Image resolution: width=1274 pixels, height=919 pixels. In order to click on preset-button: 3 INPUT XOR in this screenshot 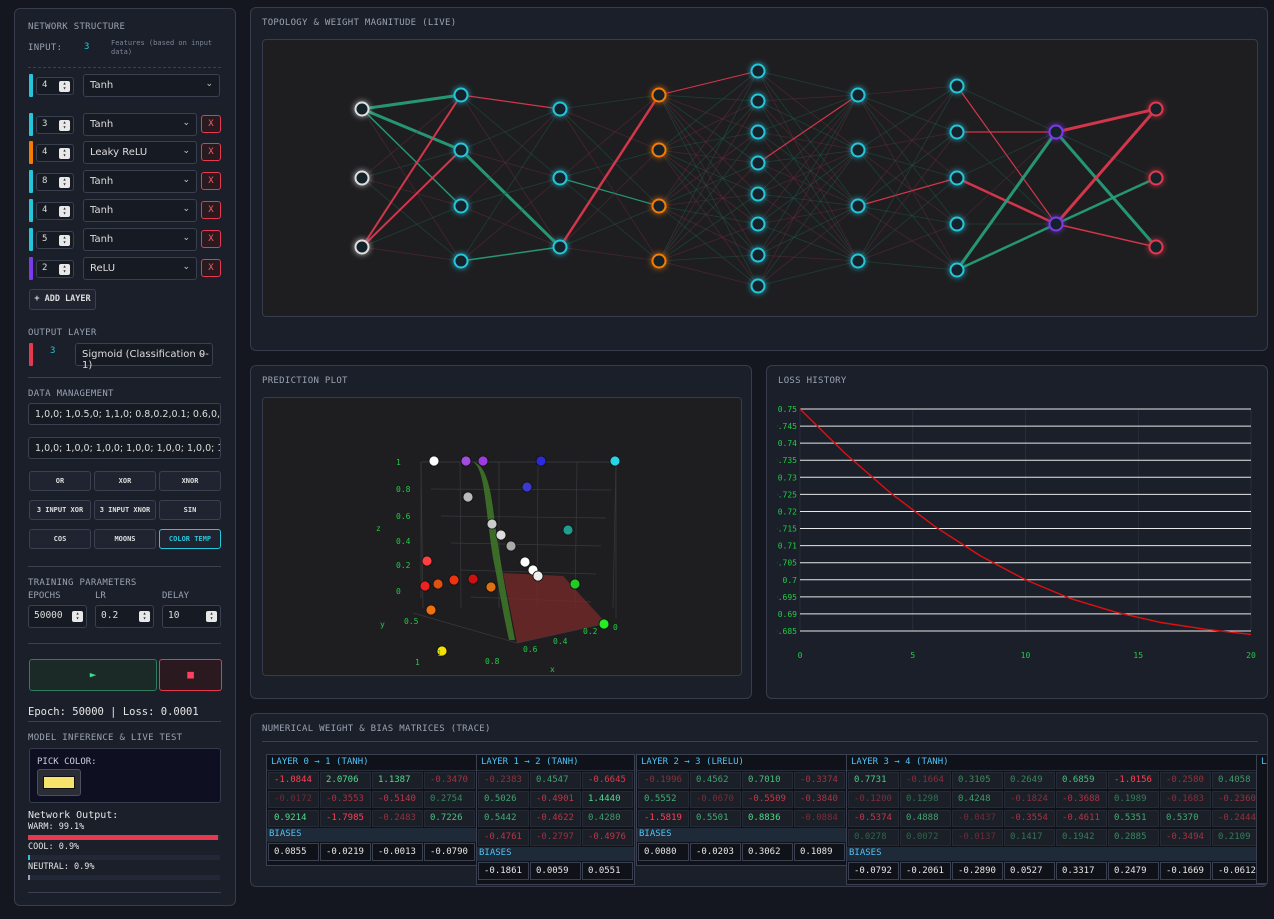, I will do `click(60, 510)`.